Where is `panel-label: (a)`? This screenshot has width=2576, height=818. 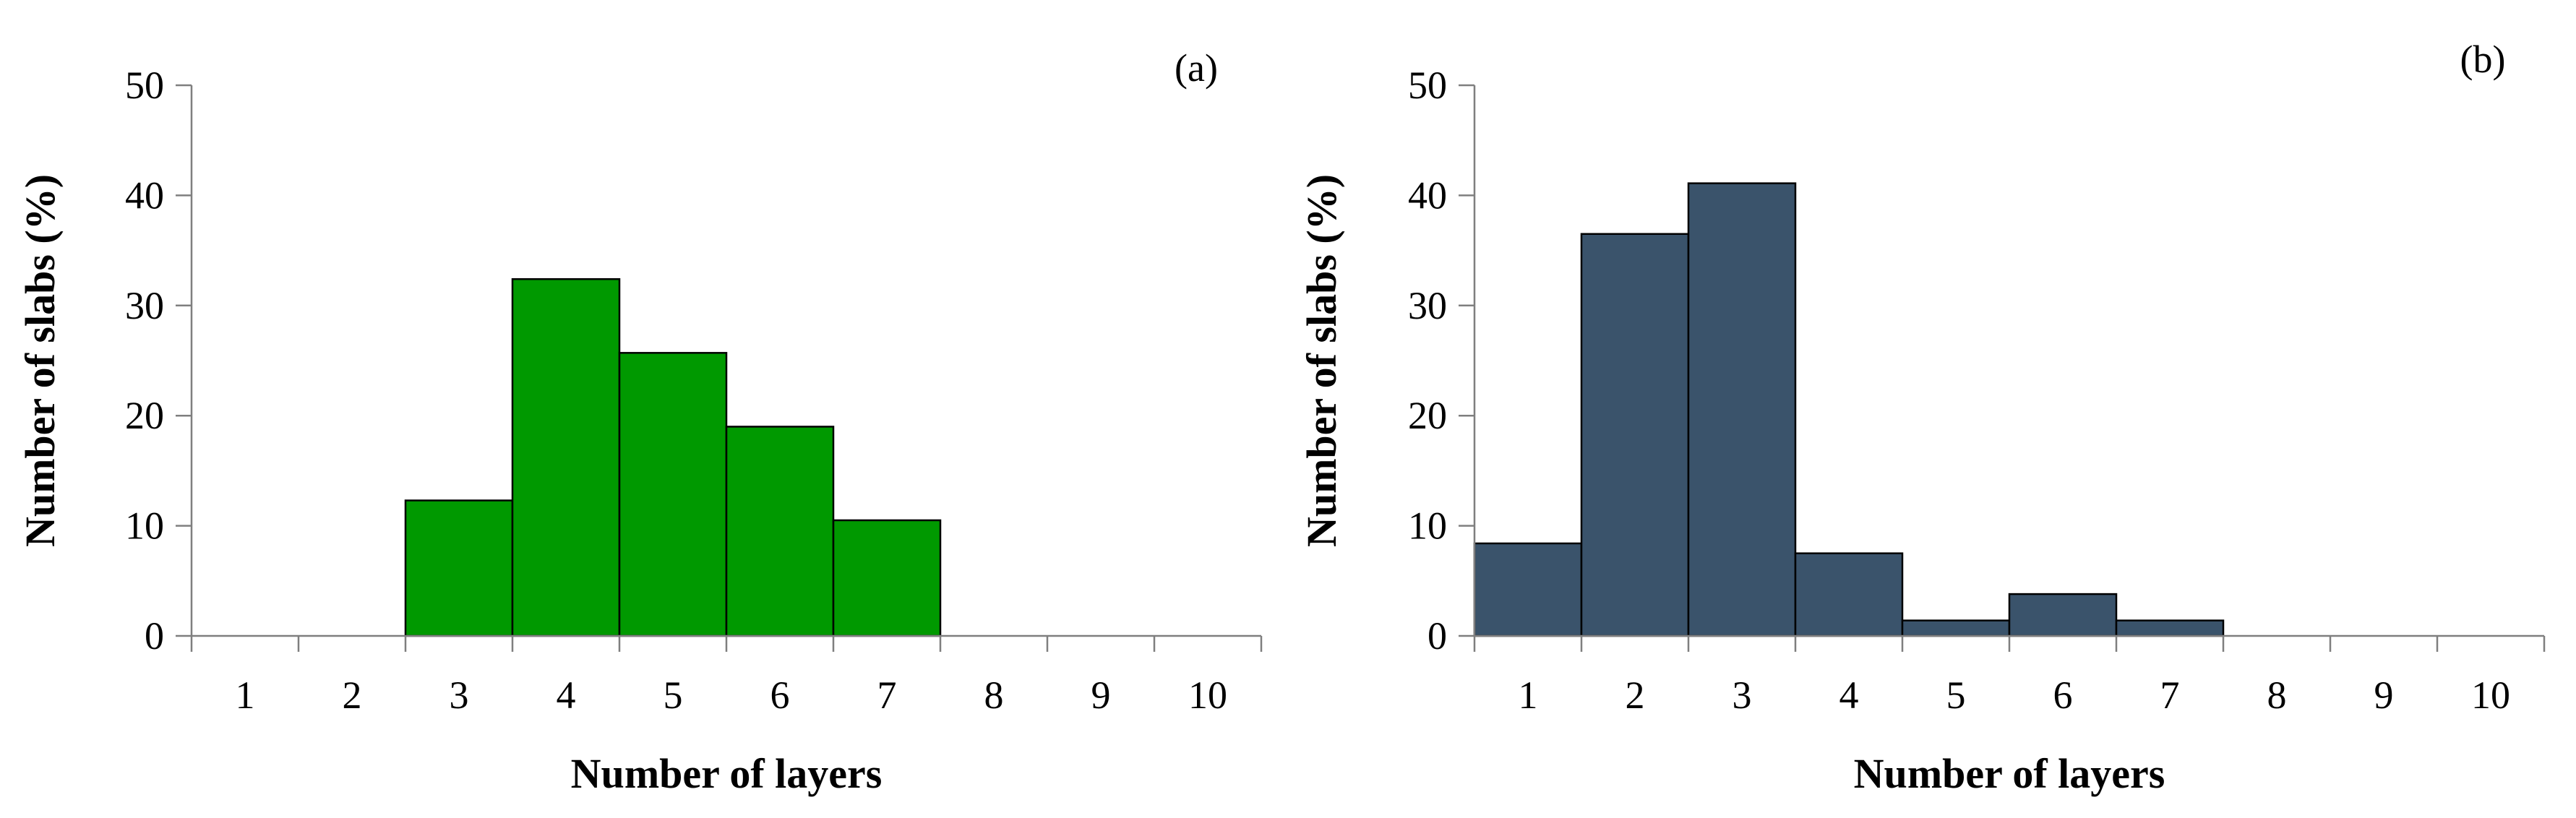 panel-label: (a) is located at coordinates (1196, 68).